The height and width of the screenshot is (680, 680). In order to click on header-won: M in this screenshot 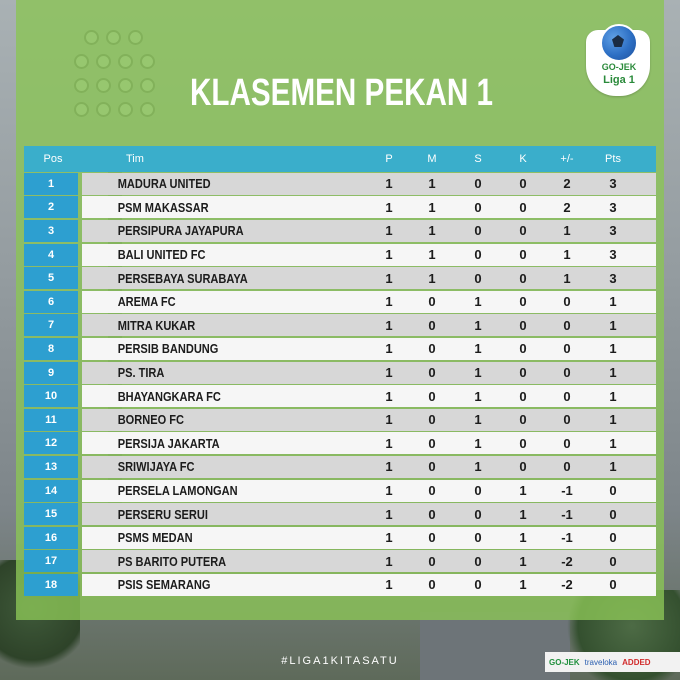, I will do `click(432, 159)`.